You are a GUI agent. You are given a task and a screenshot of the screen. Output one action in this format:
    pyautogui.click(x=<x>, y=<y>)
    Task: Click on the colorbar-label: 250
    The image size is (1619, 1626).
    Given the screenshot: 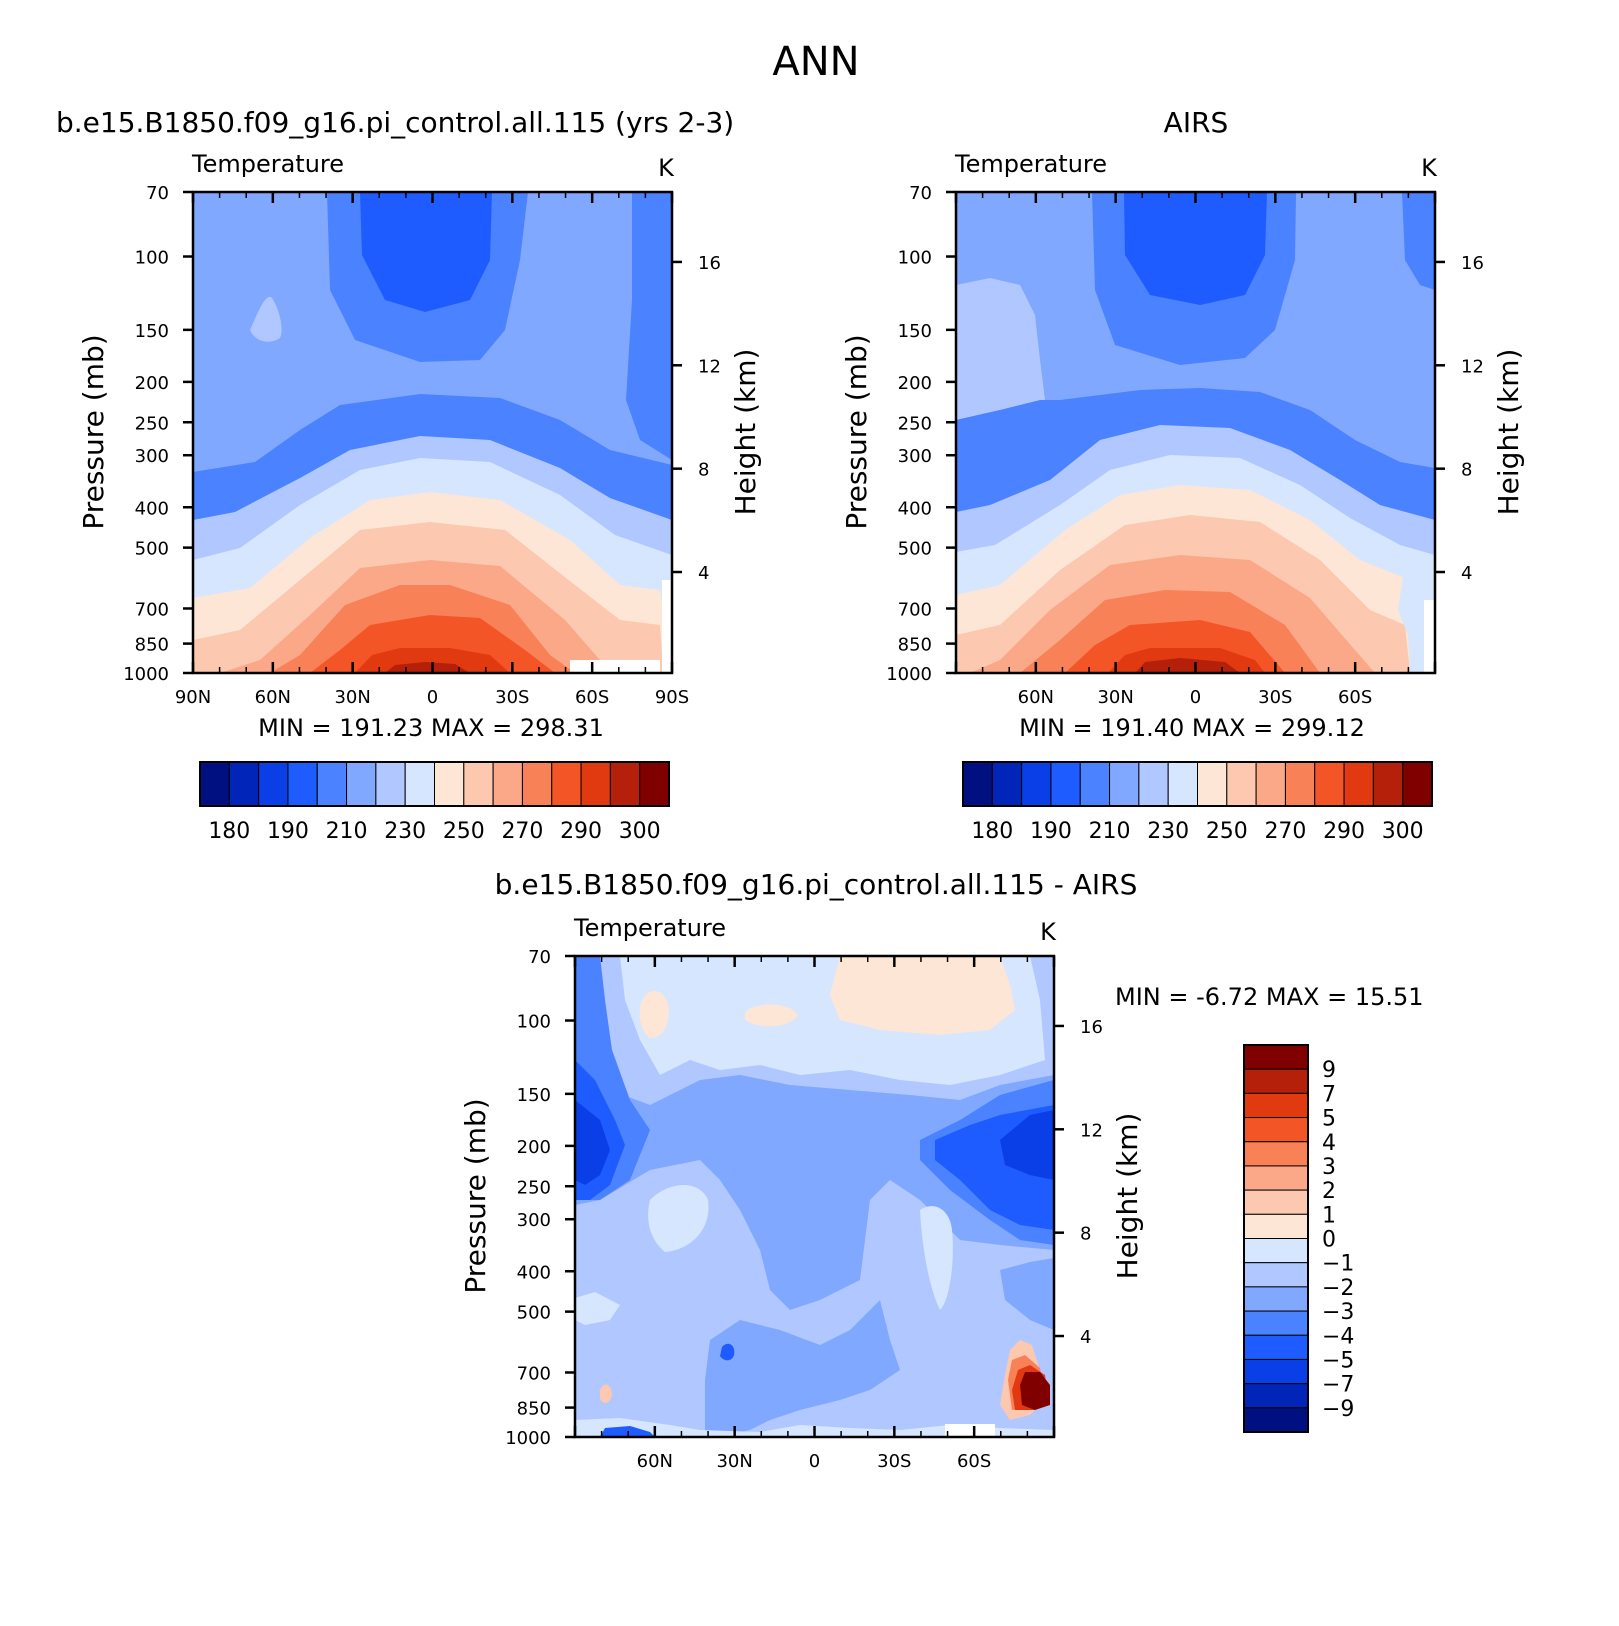 What is the action you would take?
    pyautogui.click(x=1227, y=831)
    